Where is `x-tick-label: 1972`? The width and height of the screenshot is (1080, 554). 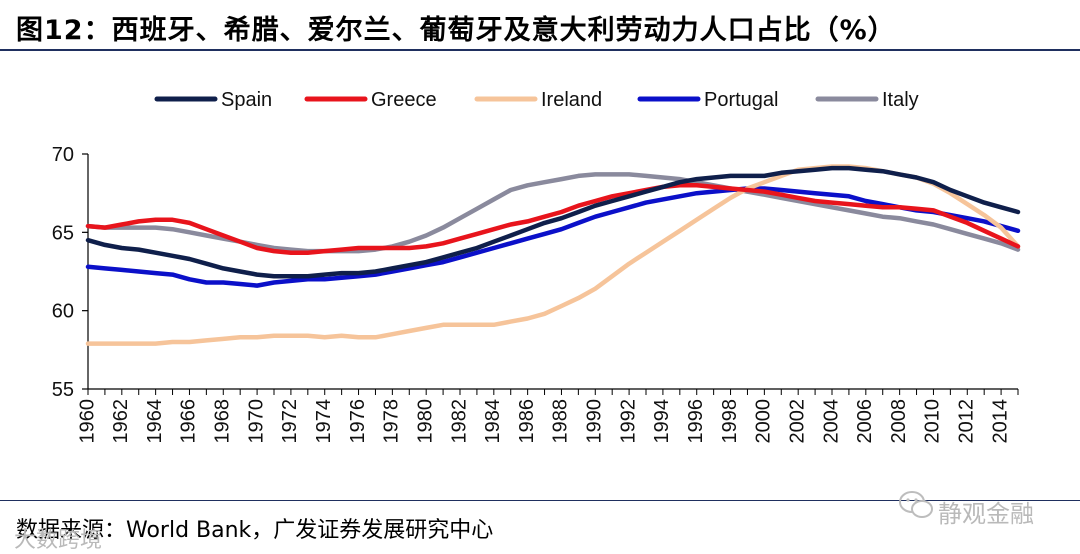 x-tick-label: 1972 is located at coordinates (290, 421).